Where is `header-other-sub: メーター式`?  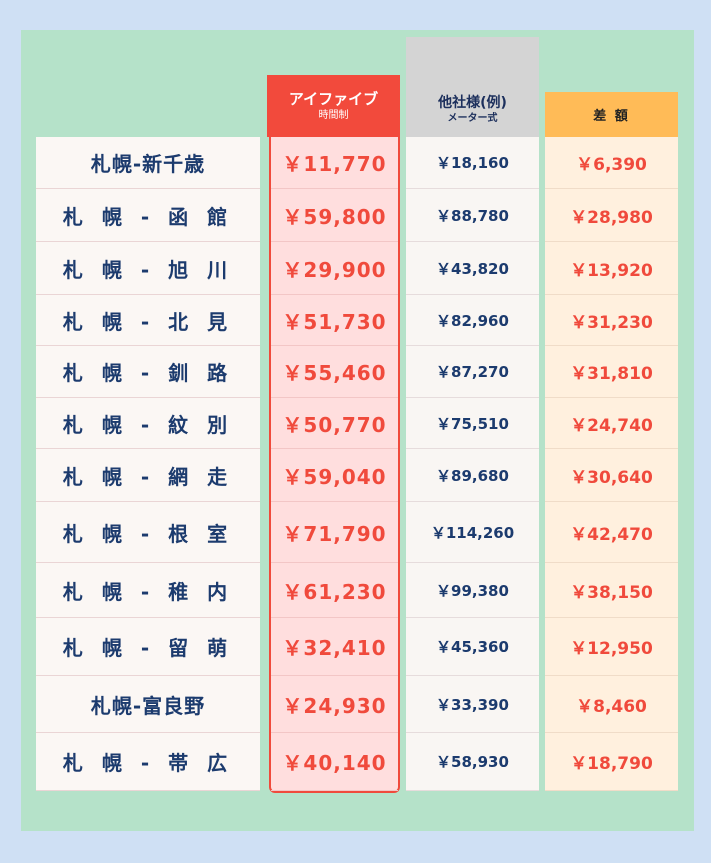
header-other-sub: メーター式 is located at coordinates (472, 118).